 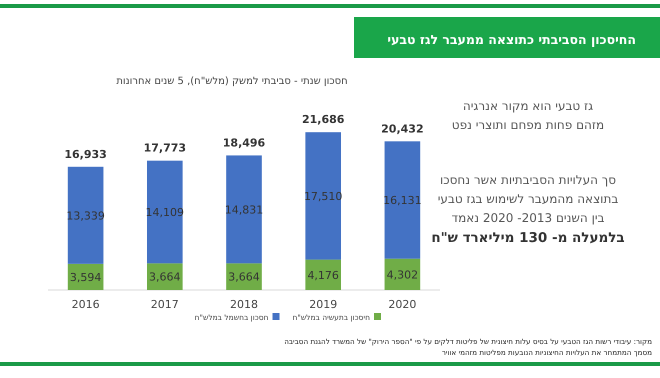 What do you see at coordinates (165, 148) in the screenshot?
I see `total-label: 17,773` at bounding box center [165, 148].